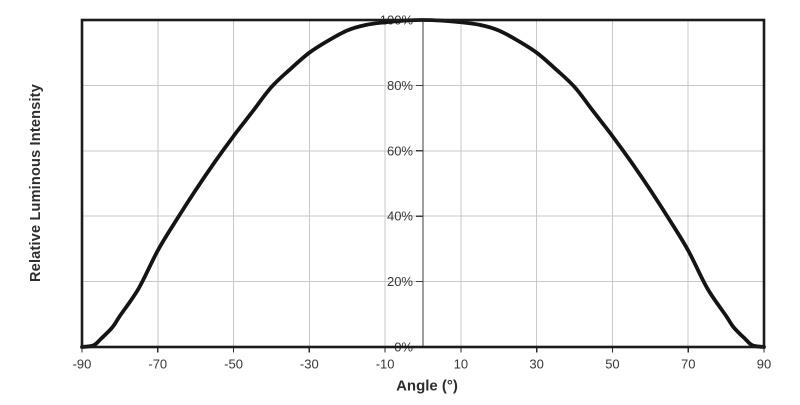  What do you see at coordinates (536, 364) in the screenshot?
I see `x-tick-label: 30` at bounding box center [536, 364].